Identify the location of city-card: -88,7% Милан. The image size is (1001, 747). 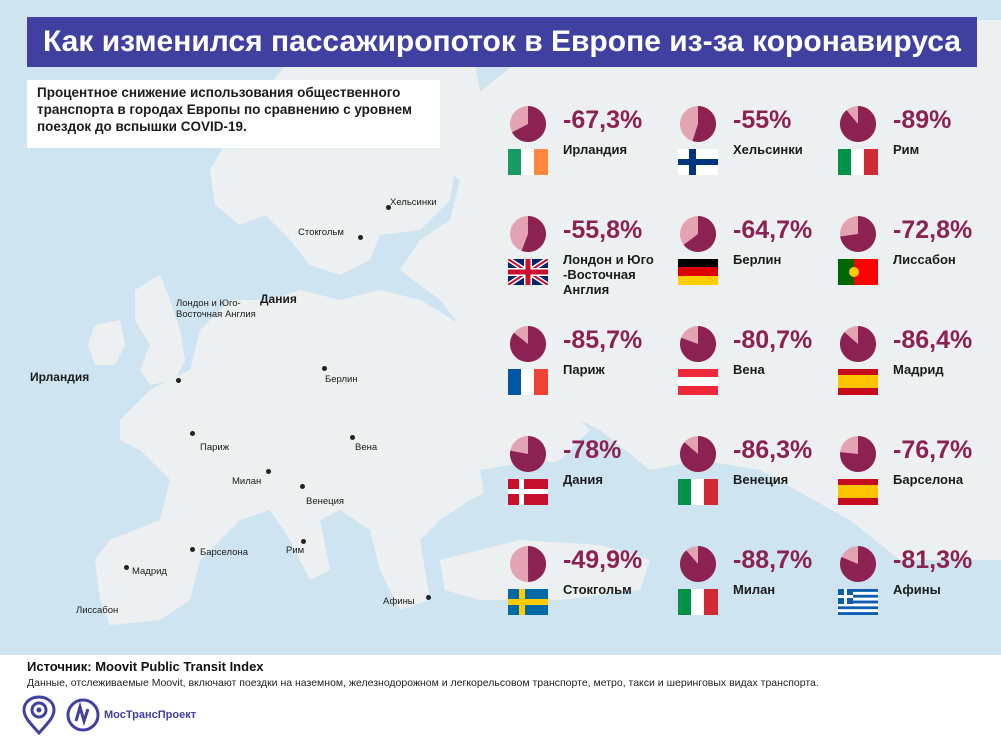
(758, 594).